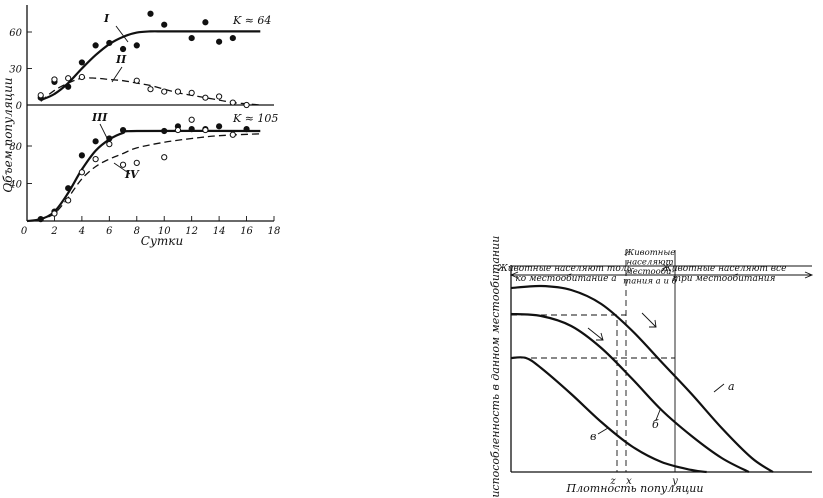 The image size is (823, 498). I want to click on x-tick-label-0: 0, so click(24, 231).